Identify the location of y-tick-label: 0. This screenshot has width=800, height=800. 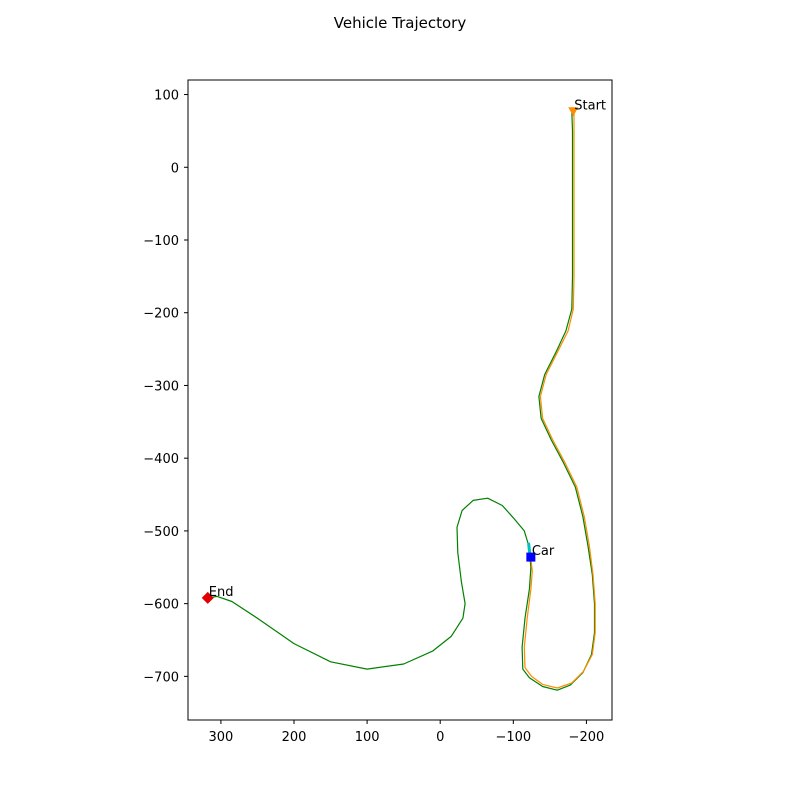
(175, 168).